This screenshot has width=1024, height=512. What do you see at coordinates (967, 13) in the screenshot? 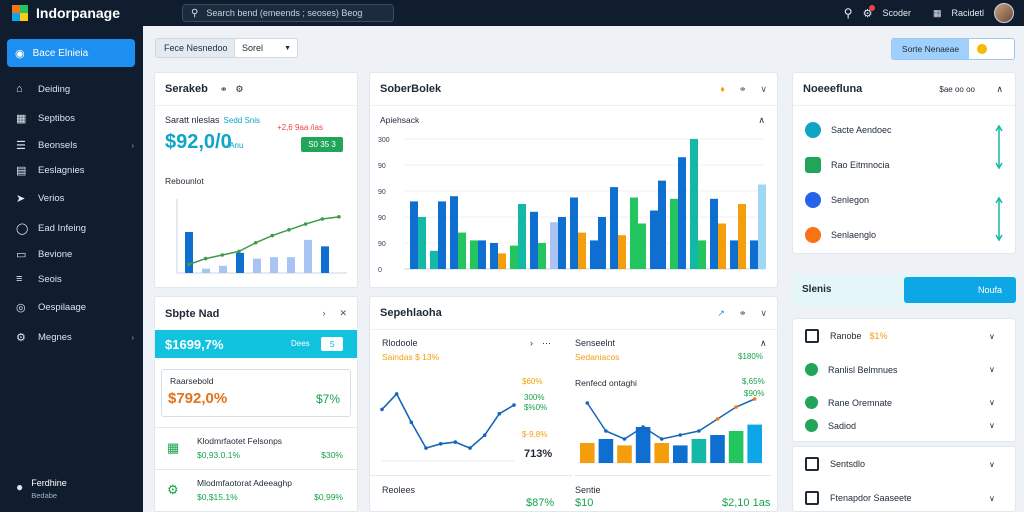
I see `user-label: Racidetl` at bounding box center [967, 13].